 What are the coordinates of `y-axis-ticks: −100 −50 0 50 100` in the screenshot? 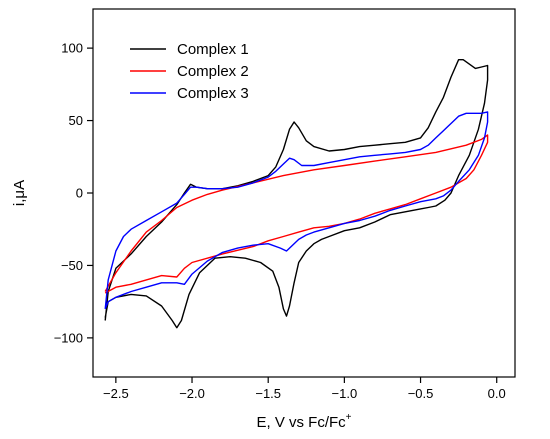 It's located at (73, 193).